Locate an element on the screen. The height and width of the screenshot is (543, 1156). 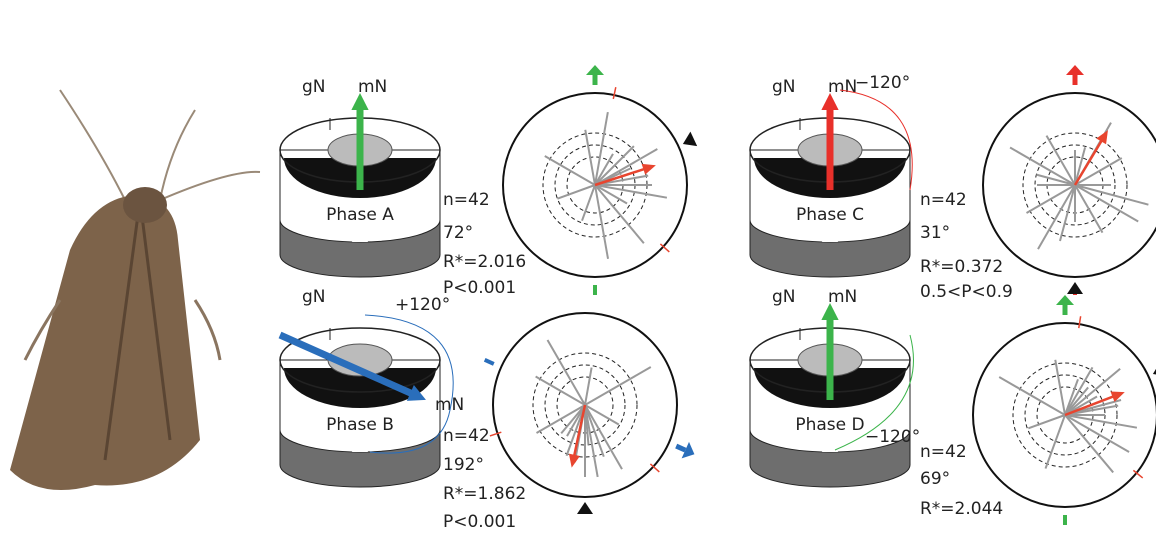
phase-label: Phase C is located at coordinates (830, 215).